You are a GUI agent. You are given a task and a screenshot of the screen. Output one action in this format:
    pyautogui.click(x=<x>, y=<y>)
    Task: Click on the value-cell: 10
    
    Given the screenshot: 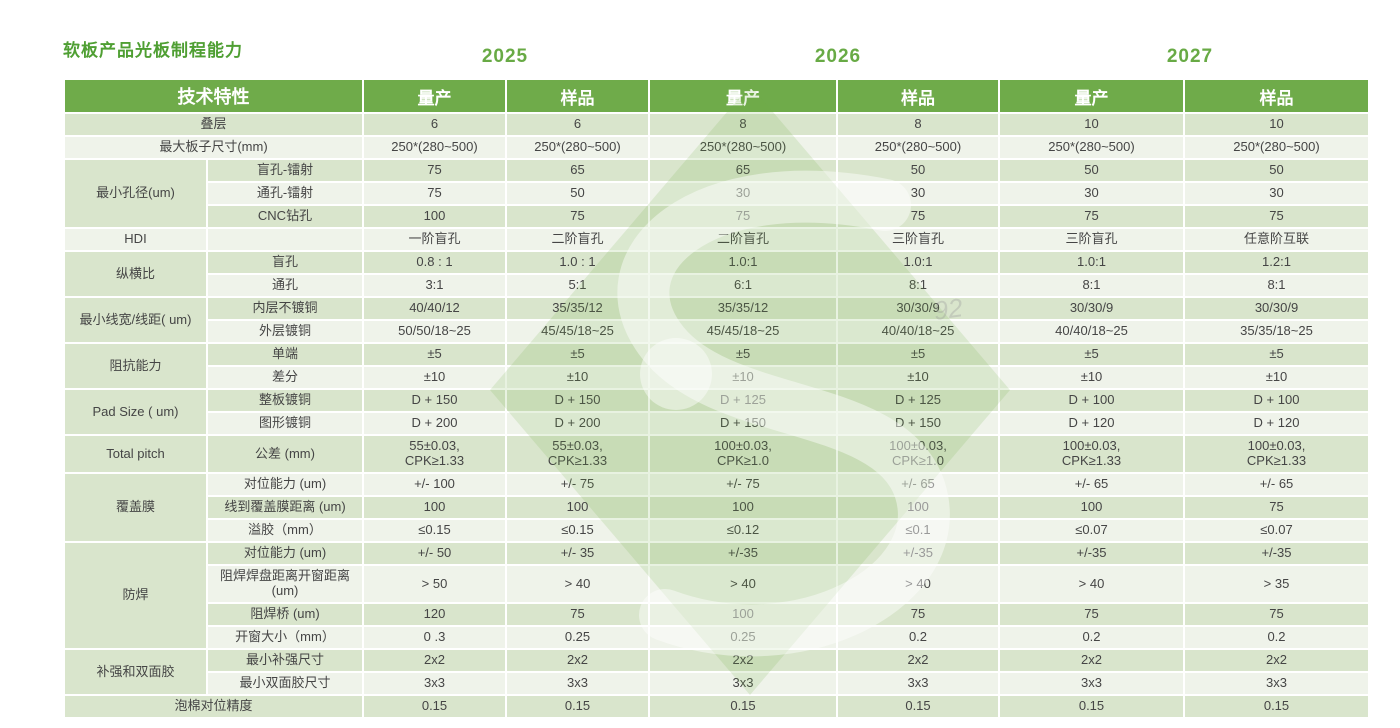 What is the action you would take?
    pyautogui.click(x=1091, y=124)
    